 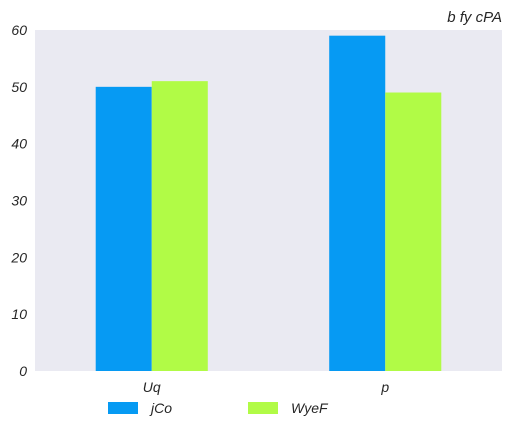 What do you see at coordinates (179, 226) in the screenshot?
I see `bar-WyeF-Uq` at bounding box center [179, 226].